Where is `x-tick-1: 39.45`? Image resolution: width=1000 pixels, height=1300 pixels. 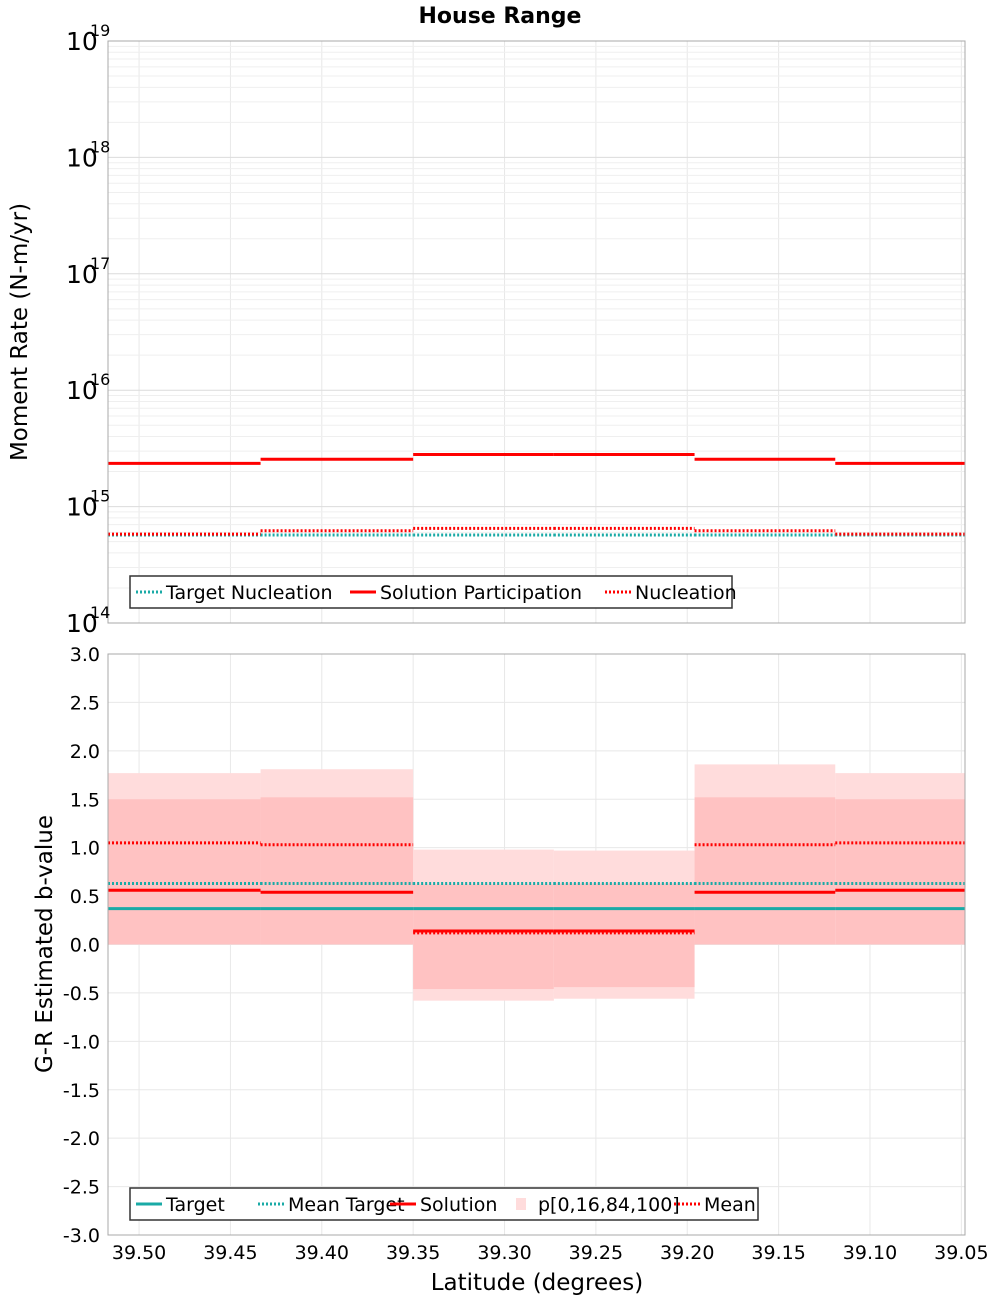
x-tick-1: 39.45 is located at coordinates (230, 1253).